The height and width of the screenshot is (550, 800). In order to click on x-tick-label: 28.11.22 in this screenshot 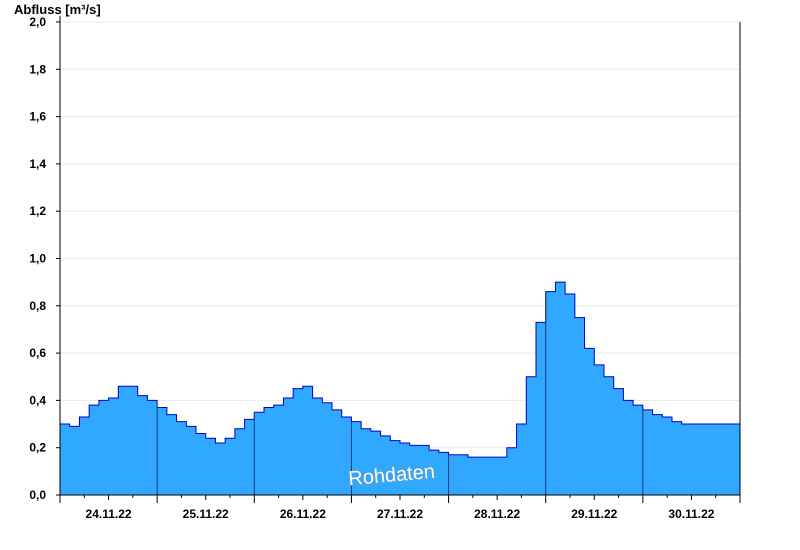, I will do `click(497, 514)`.